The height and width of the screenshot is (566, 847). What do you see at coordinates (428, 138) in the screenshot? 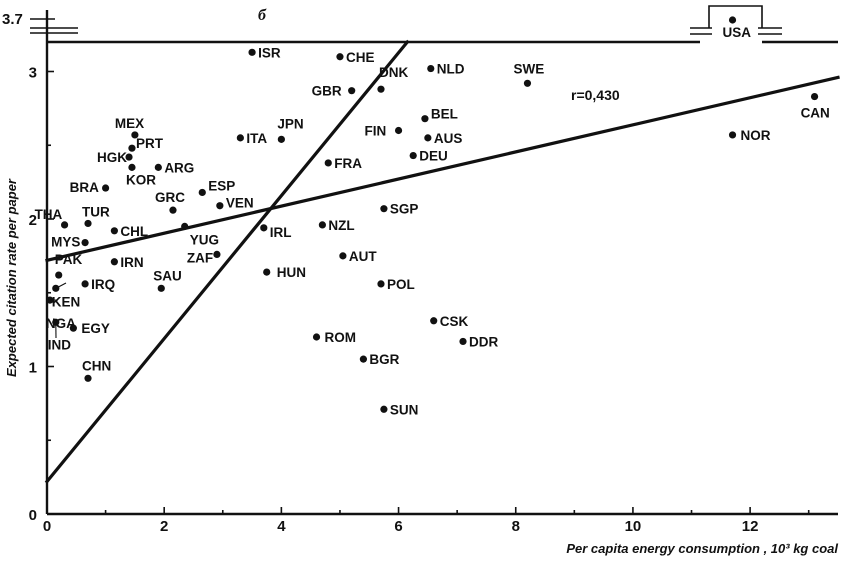
I see `point-aus` at bounding box center [428, 138].